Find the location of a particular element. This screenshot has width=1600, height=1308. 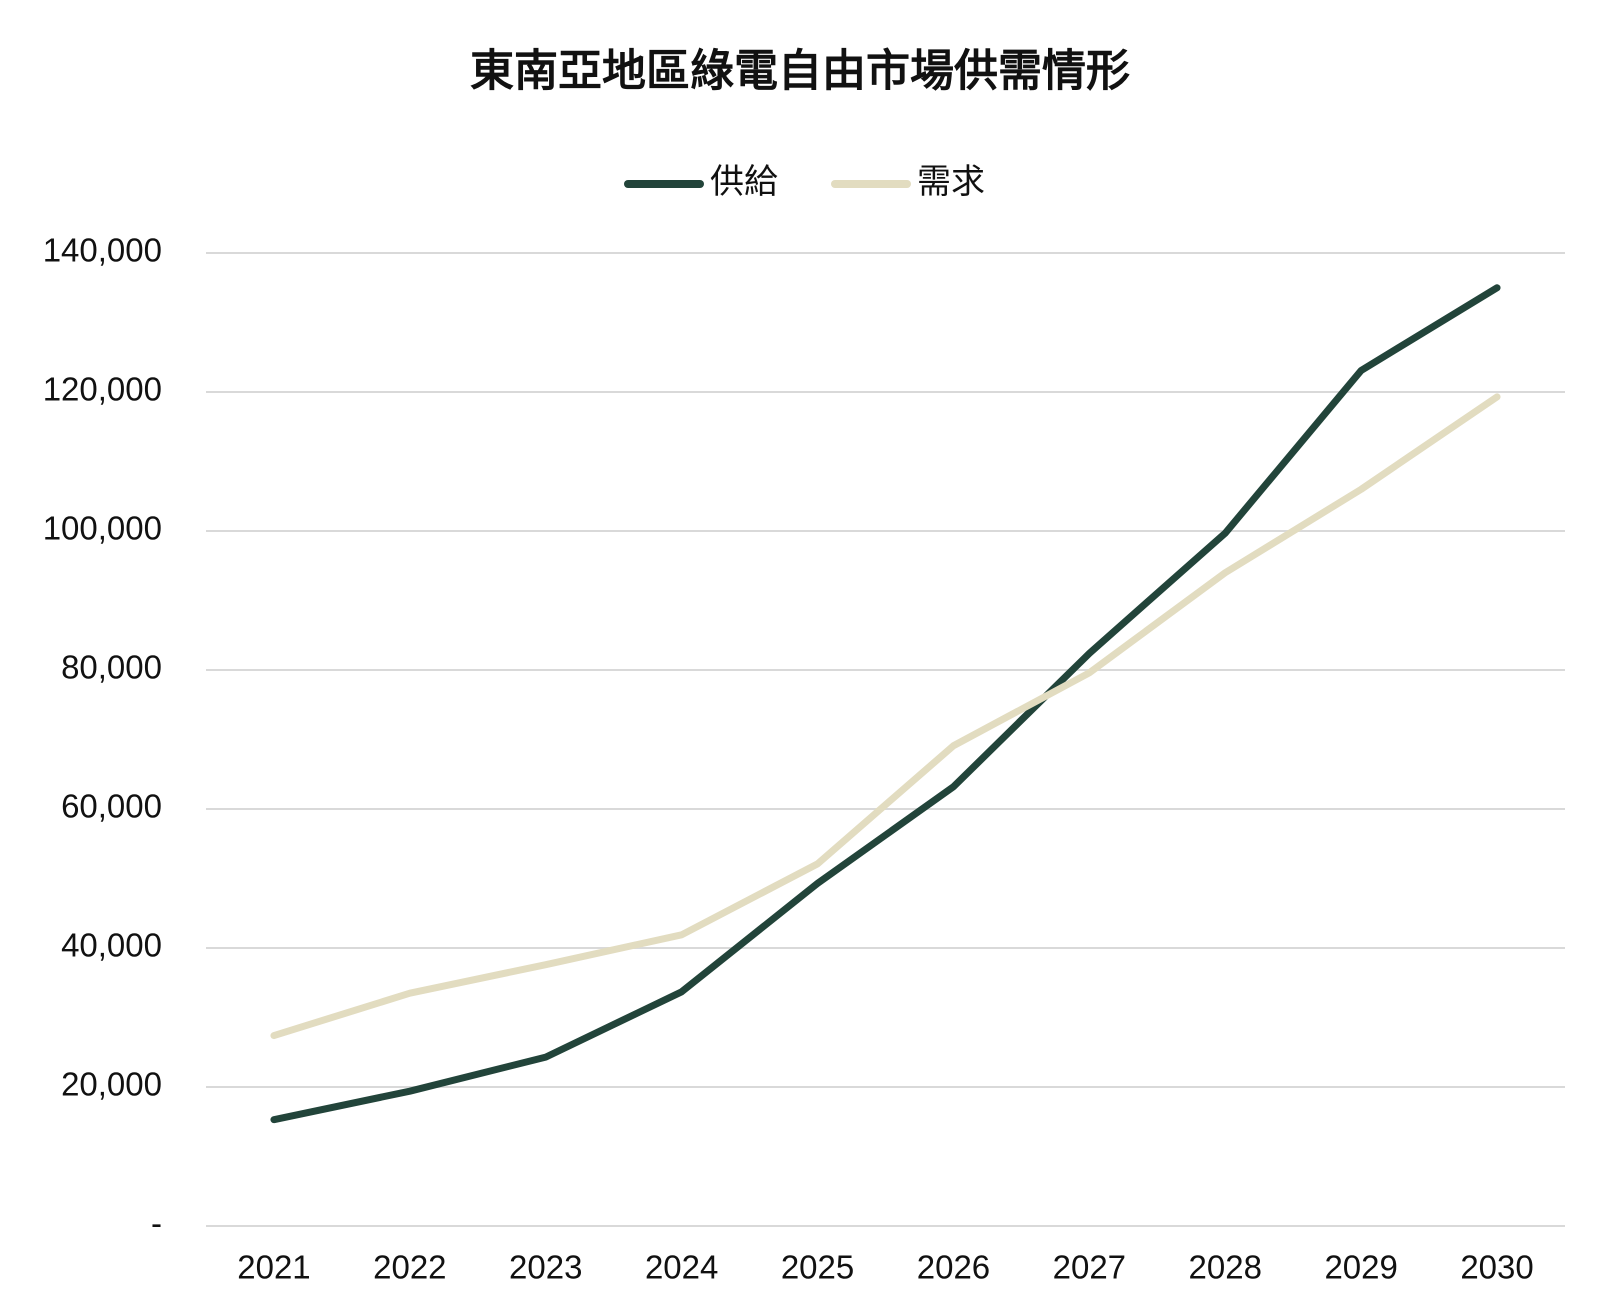

x-tick-label: 2023 is located at coordinates (545, 1267).